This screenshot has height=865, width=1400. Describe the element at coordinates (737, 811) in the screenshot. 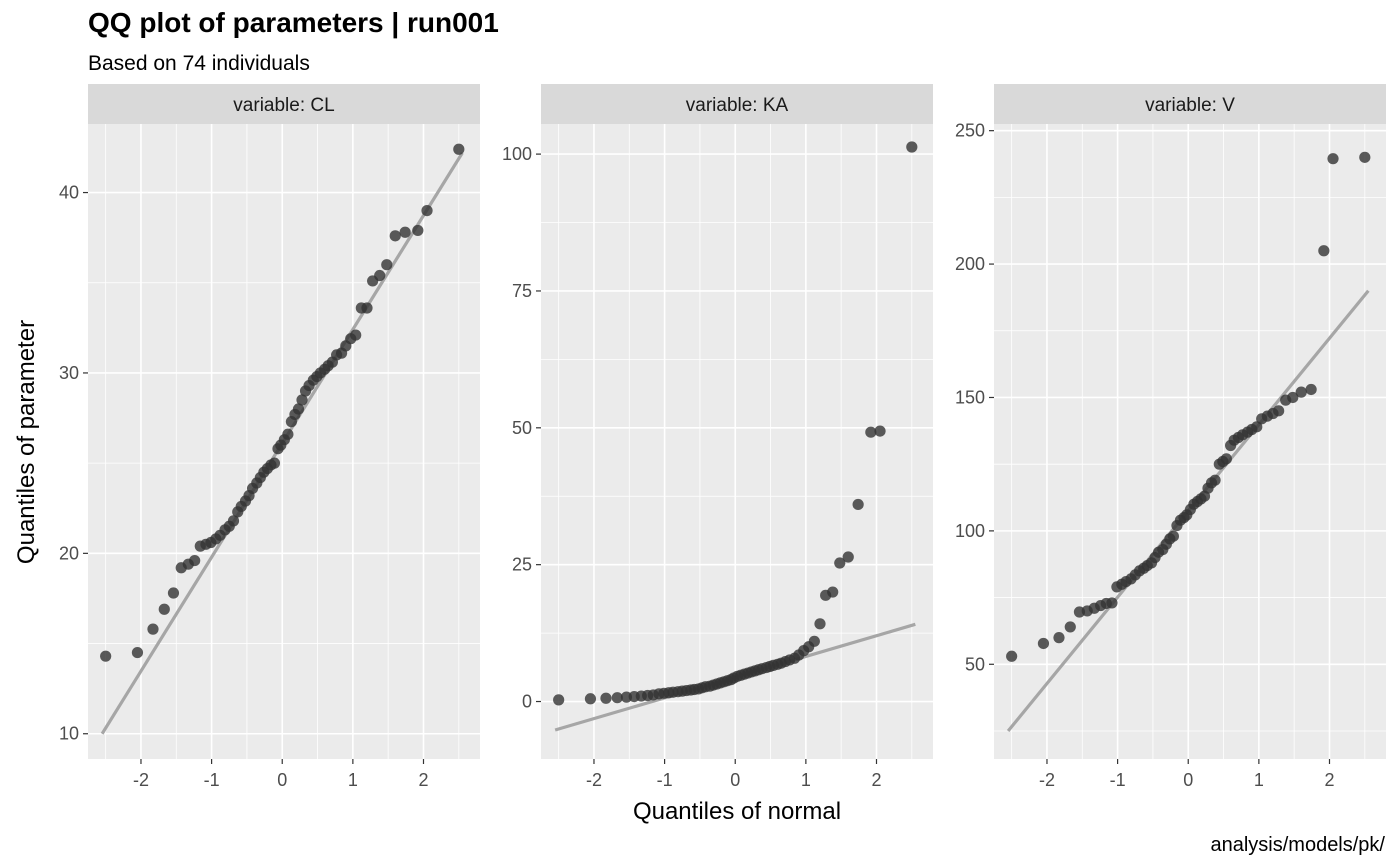

I see `x-axis-title: Quantiles of normal` at that location.